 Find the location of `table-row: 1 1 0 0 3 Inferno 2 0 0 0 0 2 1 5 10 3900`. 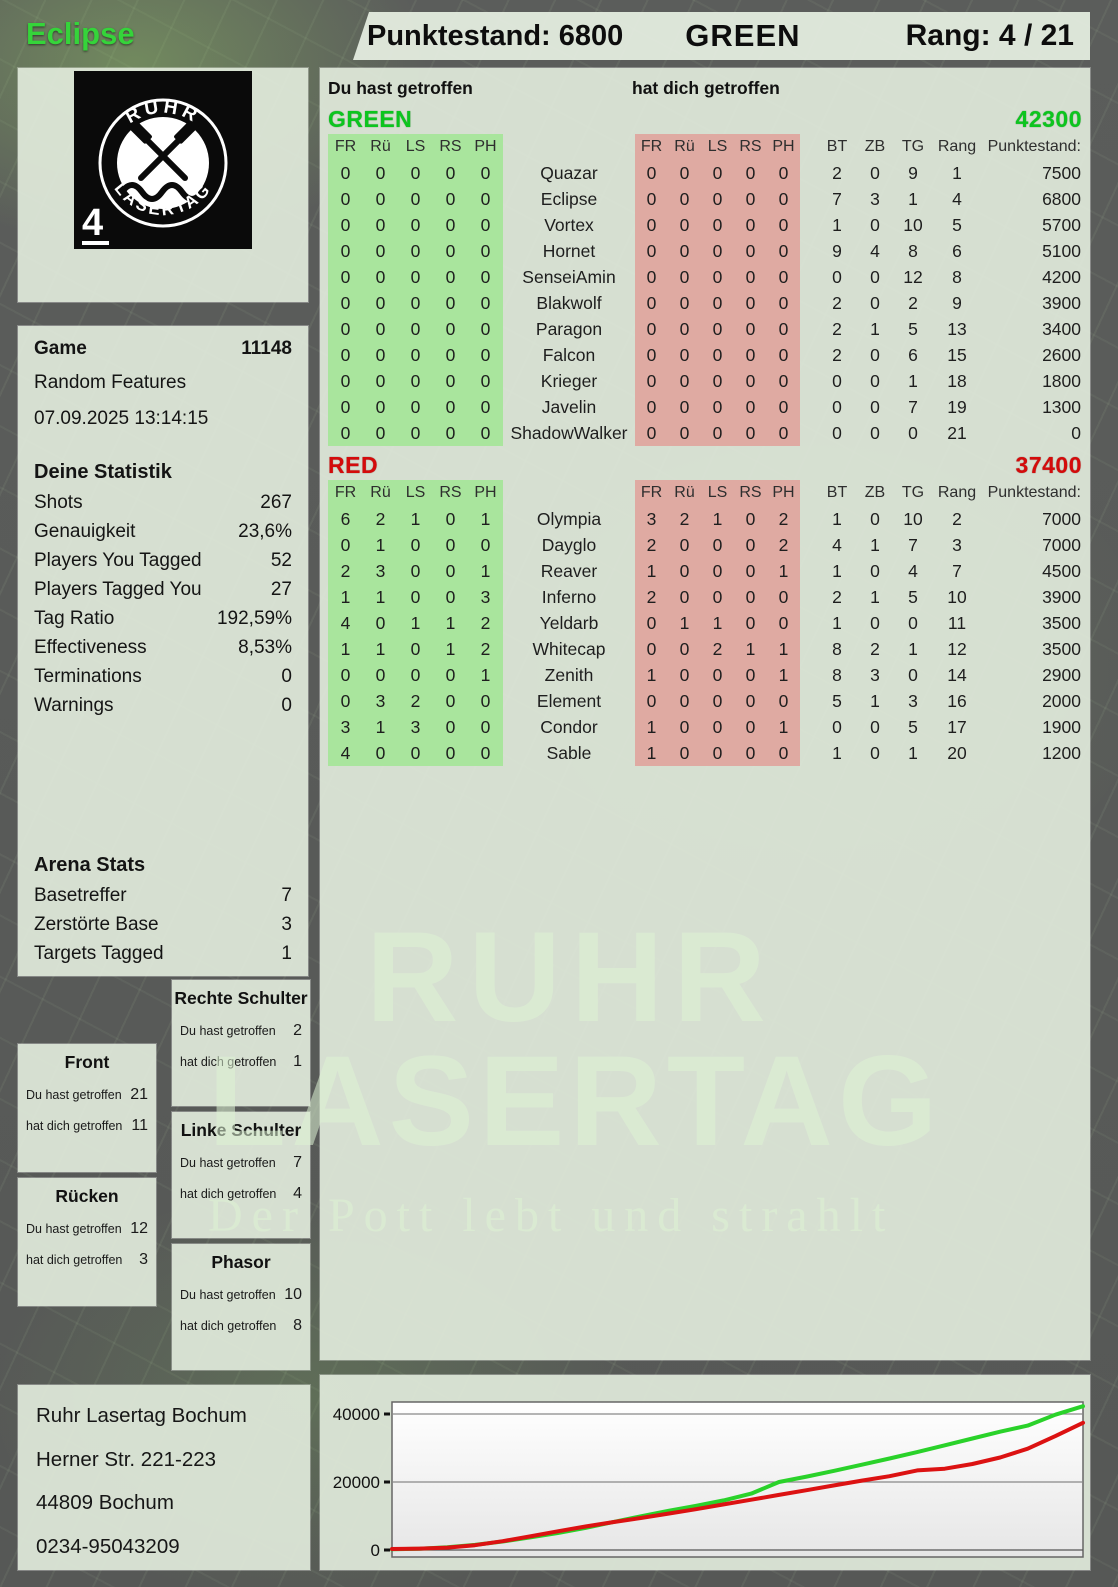

table-row: 1 1 0 0 3 Inferno 2 0 0 0 0 2 1 5 10 3900 is located at coordinates (705, 597).